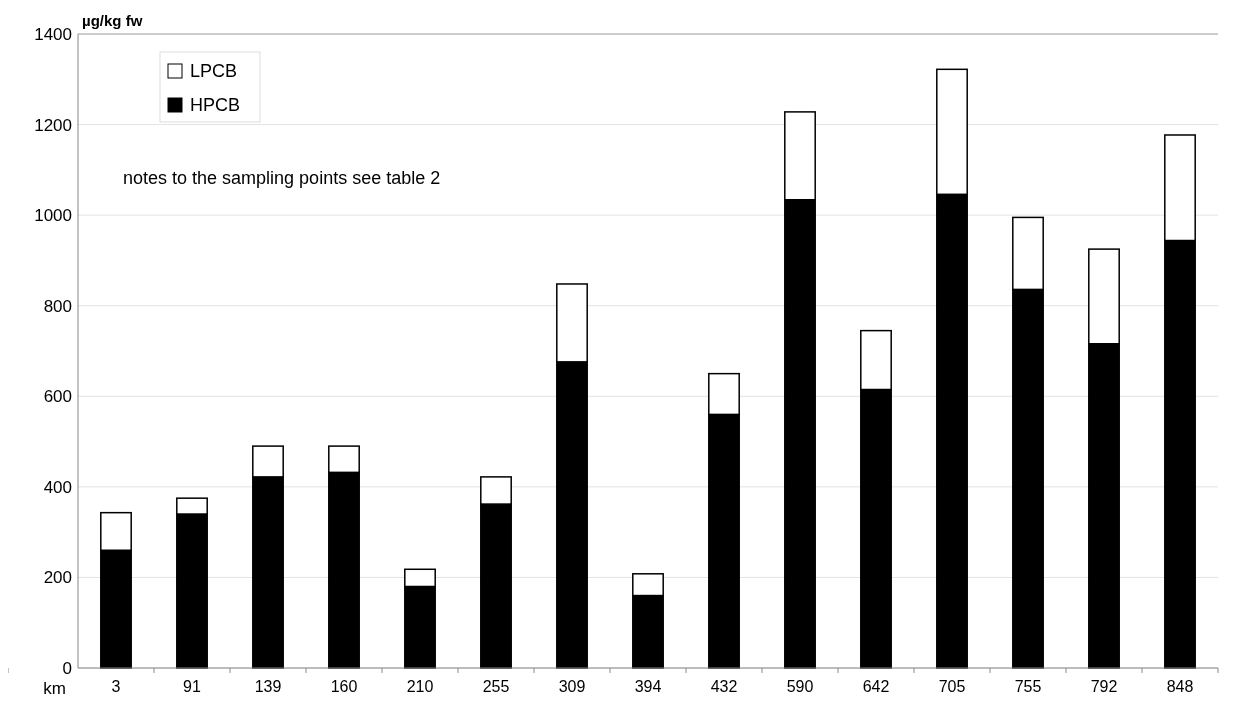  Describe the element at coordinates (268, 686) in the screenshot. I see `x-tick-label: 139` at that location.